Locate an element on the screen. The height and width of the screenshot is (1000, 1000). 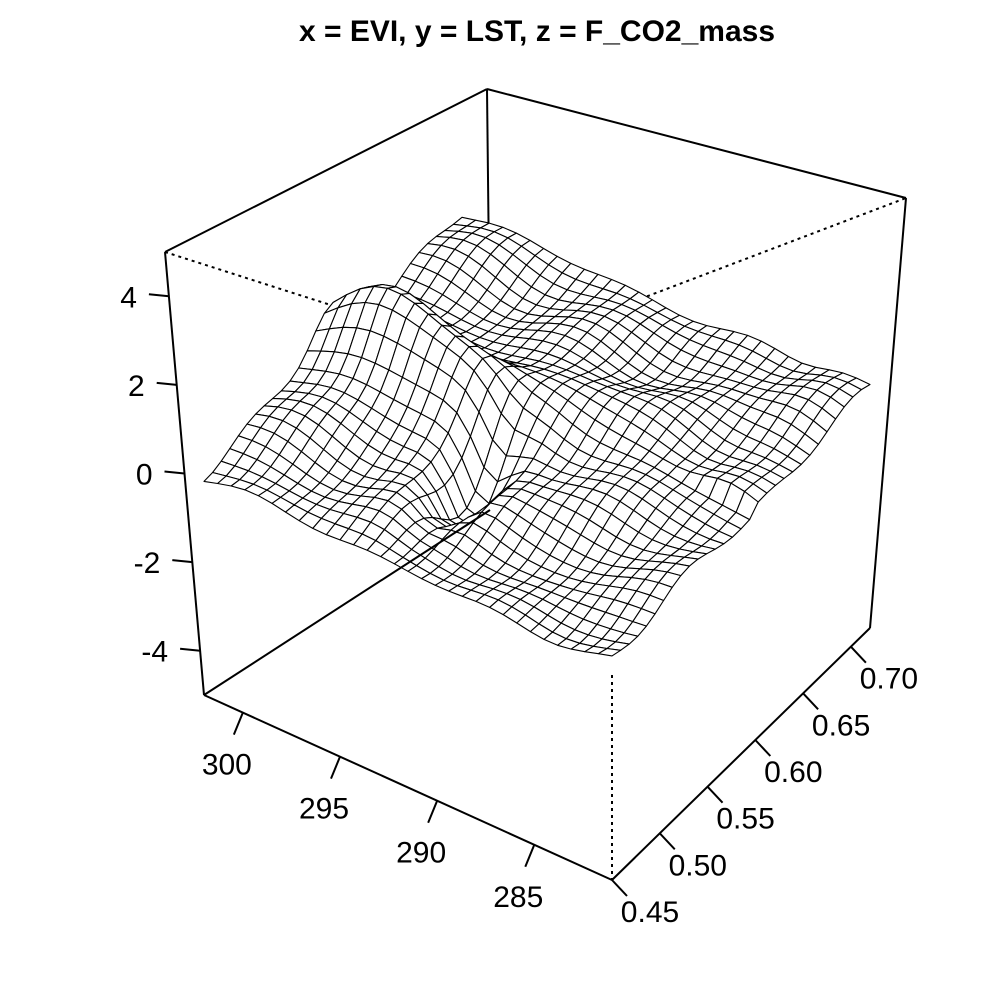
box-edge-bottom-front-right is located at coordinates (741, 754).